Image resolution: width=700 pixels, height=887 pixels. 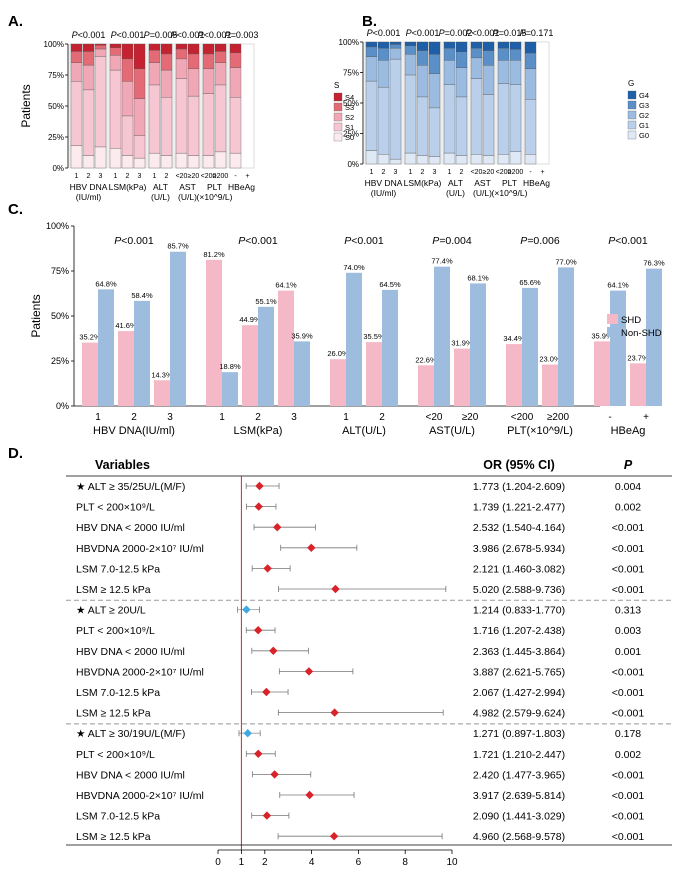 What do you see at coordinates (126, 325) in the screenshot?
I see `data-label: 41.6%` at bounding box center [126, 325].